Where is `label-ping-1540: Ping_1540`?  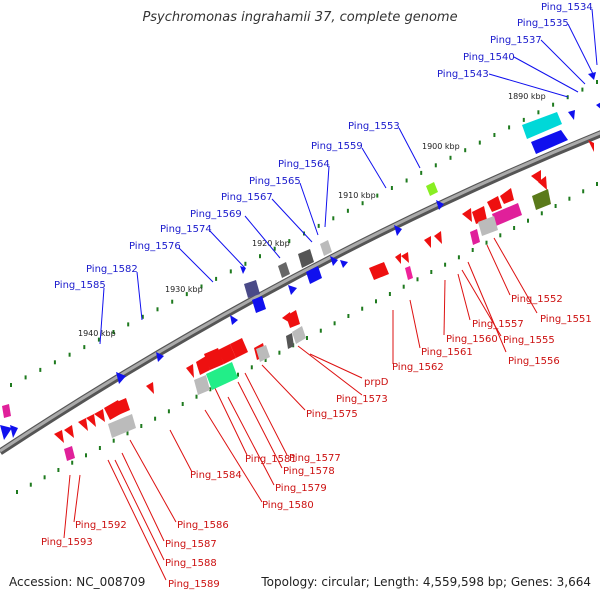 label-ping-1540: Ping_1540 is located at coordinates (489, 57).